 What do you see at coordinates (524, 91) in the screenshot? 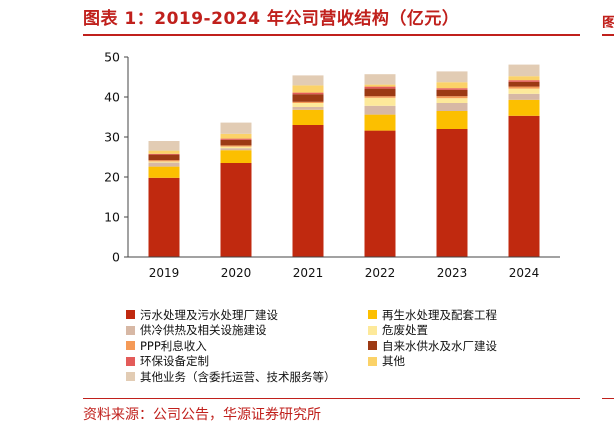
I see `bar-segment-2024-s3` at bounding box center [524, 91].